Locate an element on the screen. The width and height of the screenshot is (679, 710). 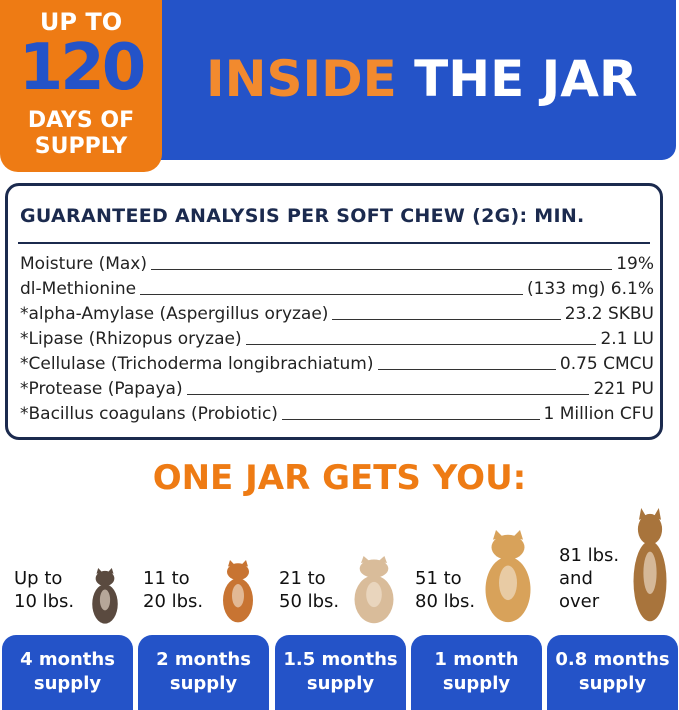
supply-card: 1 month supply is located at coordinates (476, 672).